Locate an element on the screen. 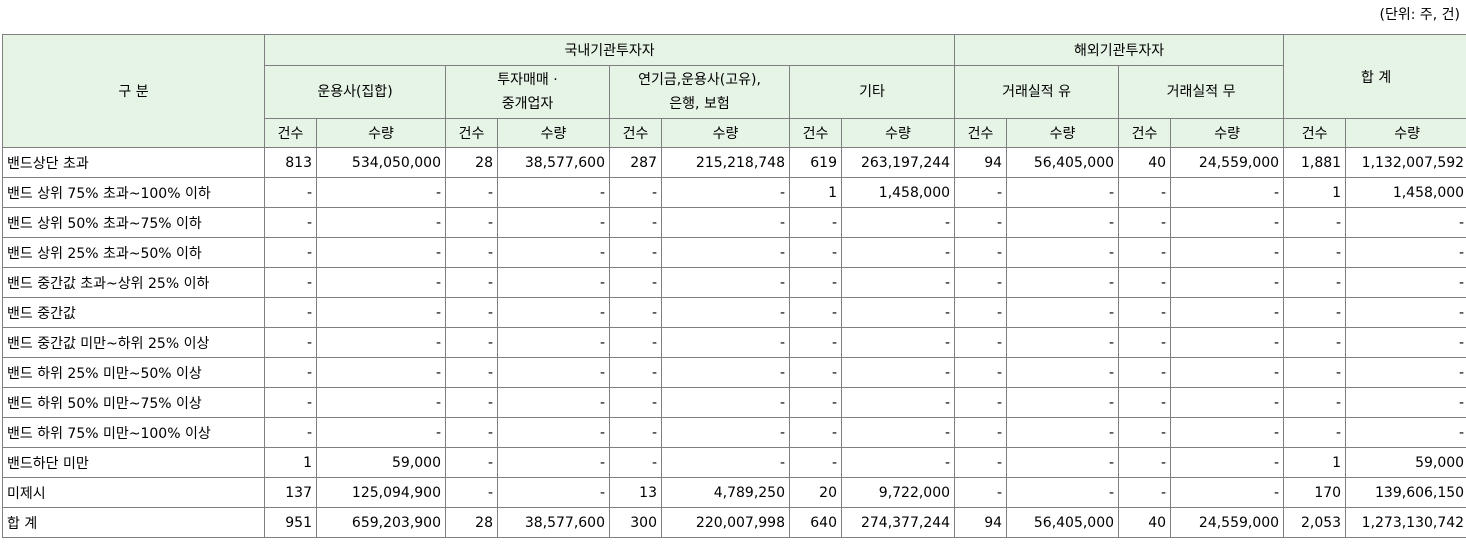 The height and width of the screenshot is (547, 1466). cell-count: 137 is located at coordinates (290, 492).